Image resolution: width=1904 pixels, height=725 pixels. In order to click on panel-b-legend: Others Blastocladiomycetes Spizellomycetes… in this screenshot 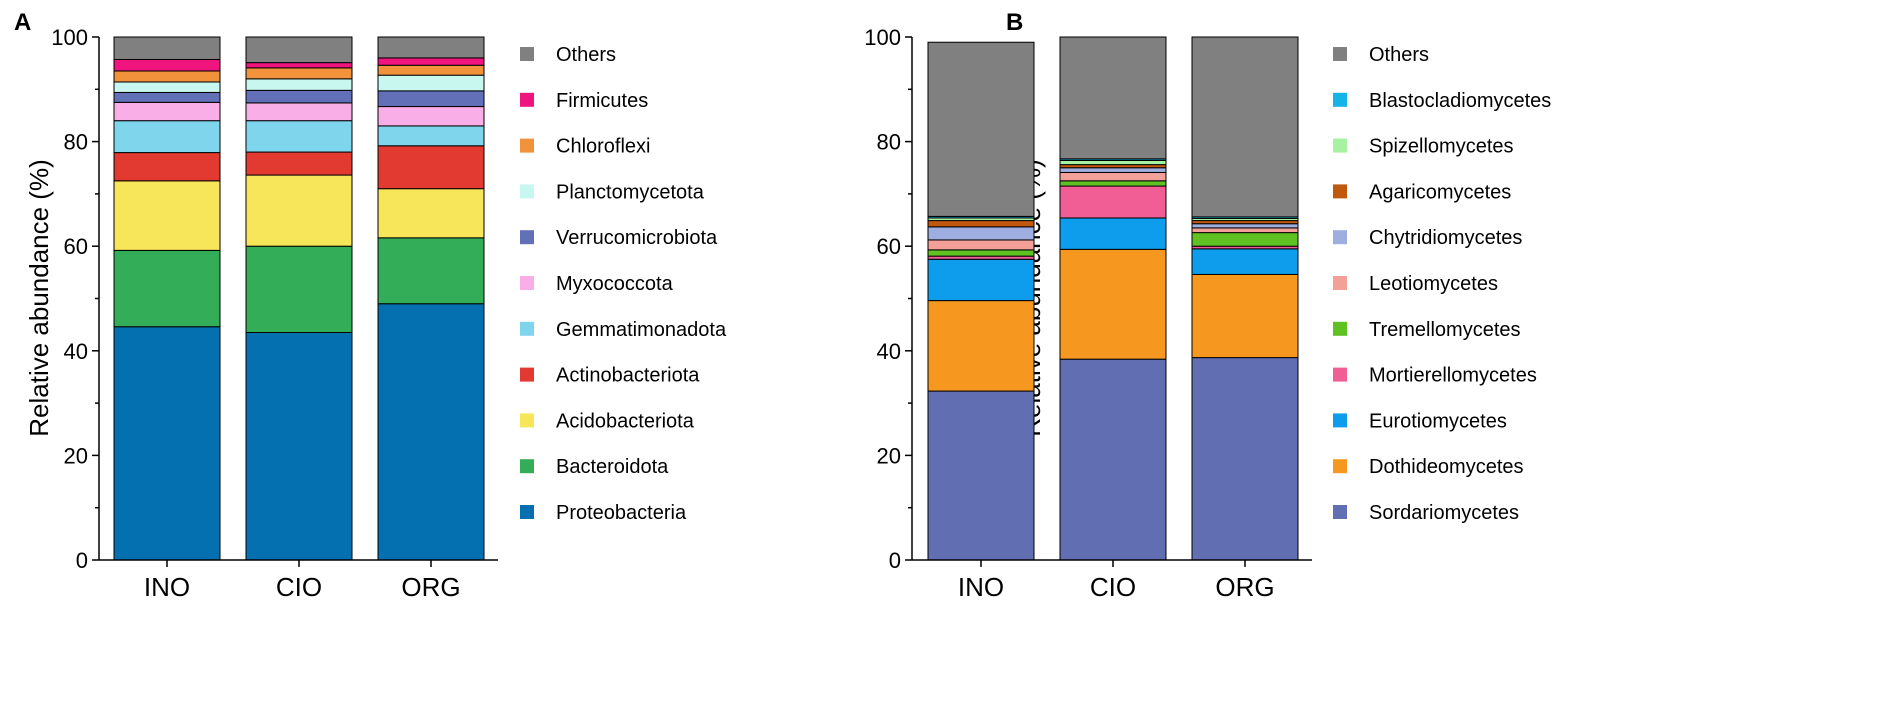, I will do `click(1442, 284)`.